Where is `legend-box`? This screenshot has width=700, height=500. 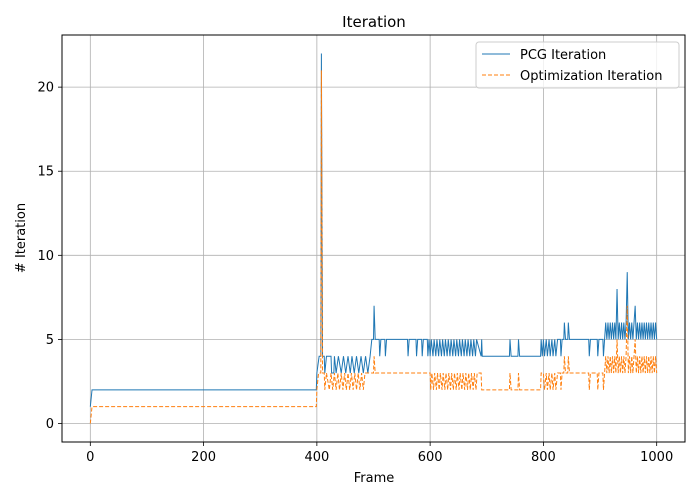 legend-box is located at coordinates (577, 65).